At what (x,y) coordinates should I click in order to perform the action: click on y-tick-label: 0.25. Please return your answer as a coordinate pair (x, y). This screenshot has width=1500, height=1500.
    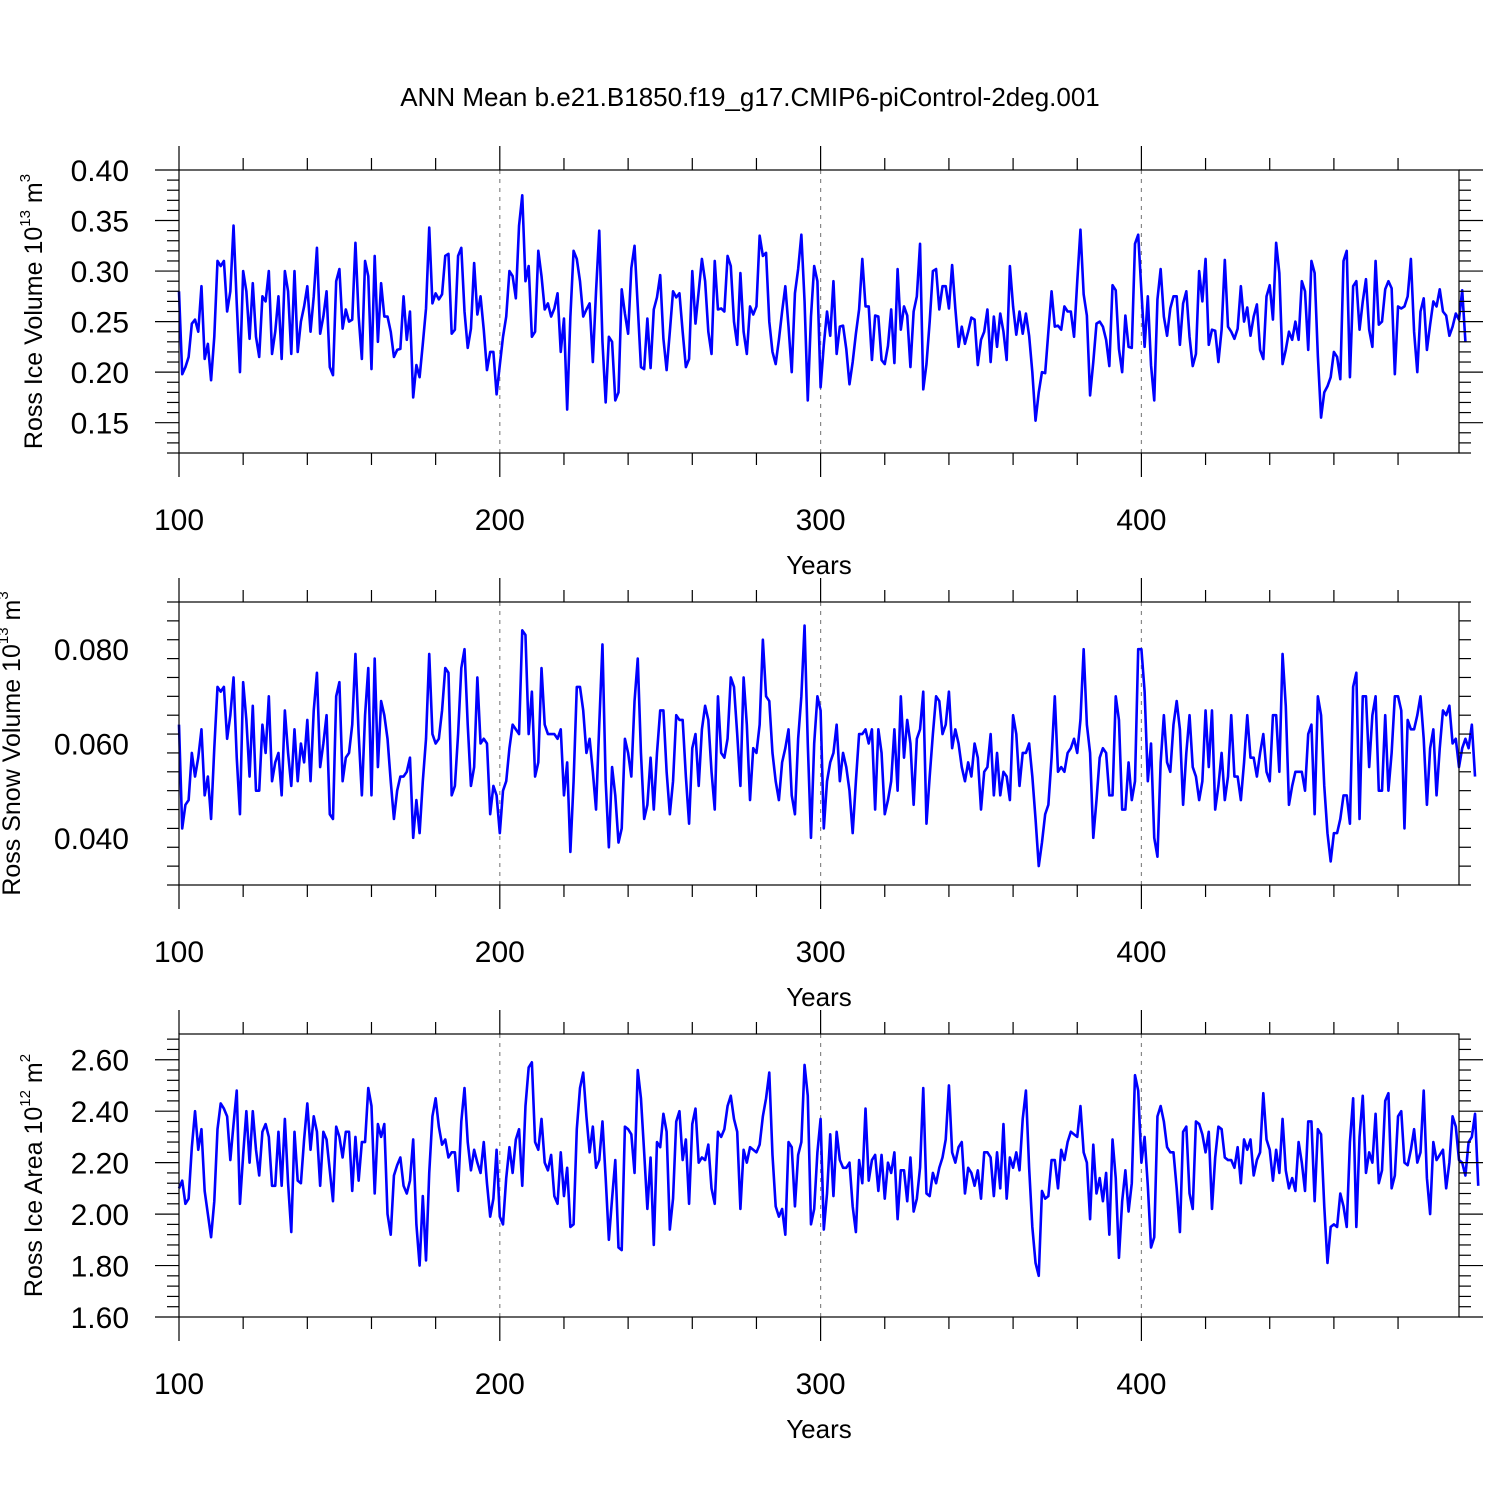
    Looking at the image, I should click on (100, 323).